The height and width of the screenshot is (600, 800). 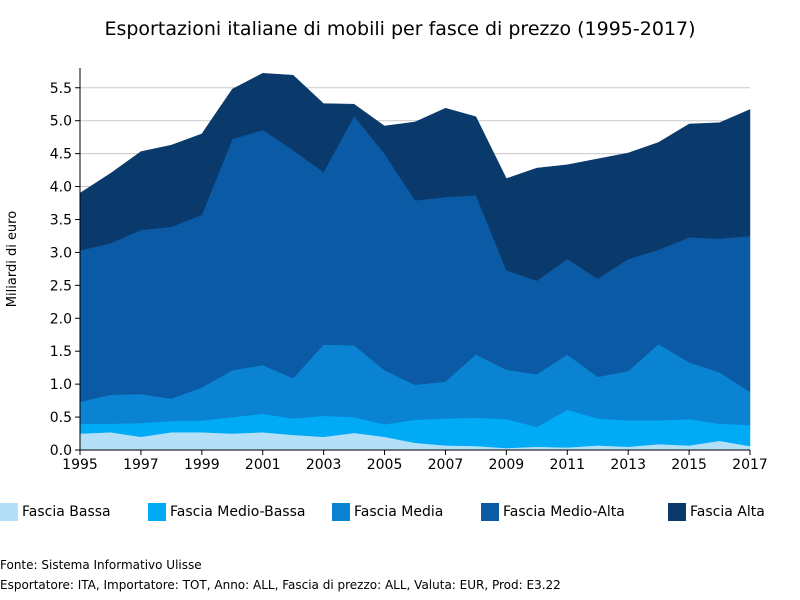 What do you see at coordinates (61, 188) in the screenshot?
I see `y-tick-label: 4.0` at bounding box center [61, 188].